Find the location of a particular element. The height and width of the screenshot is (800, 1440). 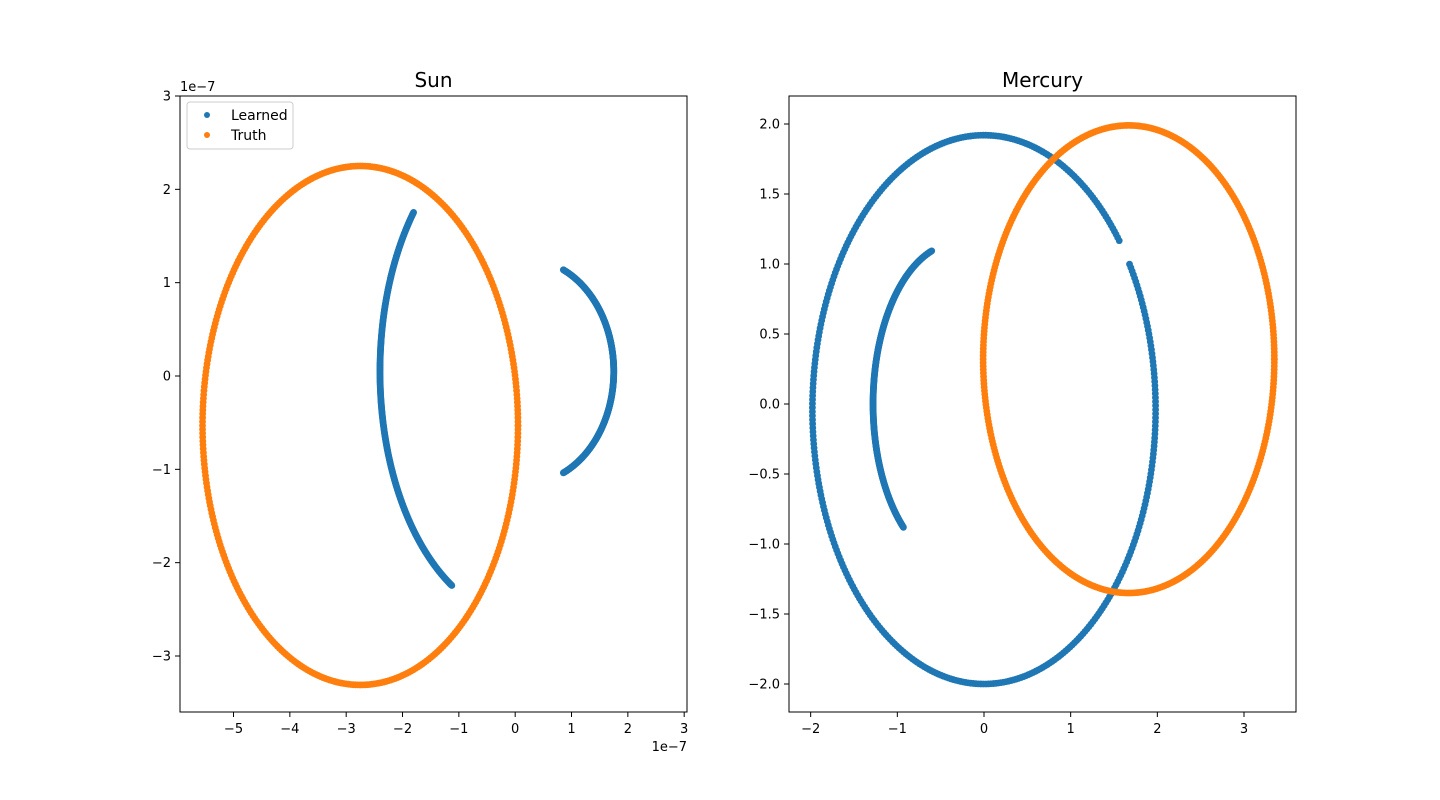

sun-x-tick-label: 0 is located at coordinates (515, 729).